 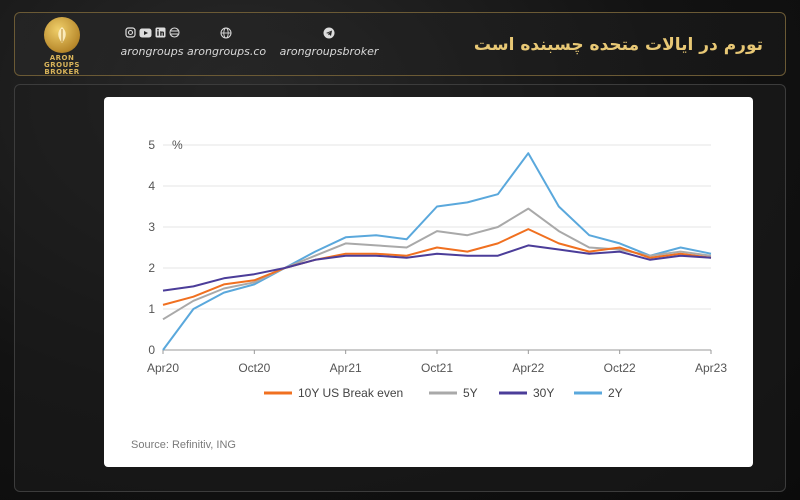 What do you see at coordinates (254, 368) in the screenshot?
I see `x-tick-label: Oct20` at bounding box center [254, 368].